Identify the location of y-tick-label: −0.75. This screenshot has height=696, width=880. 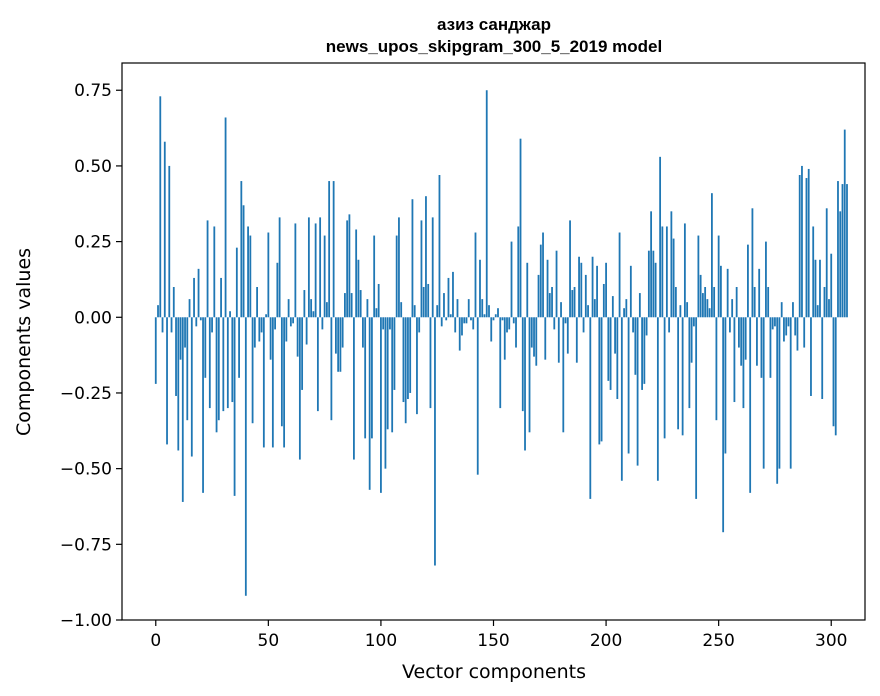
(86, 545).